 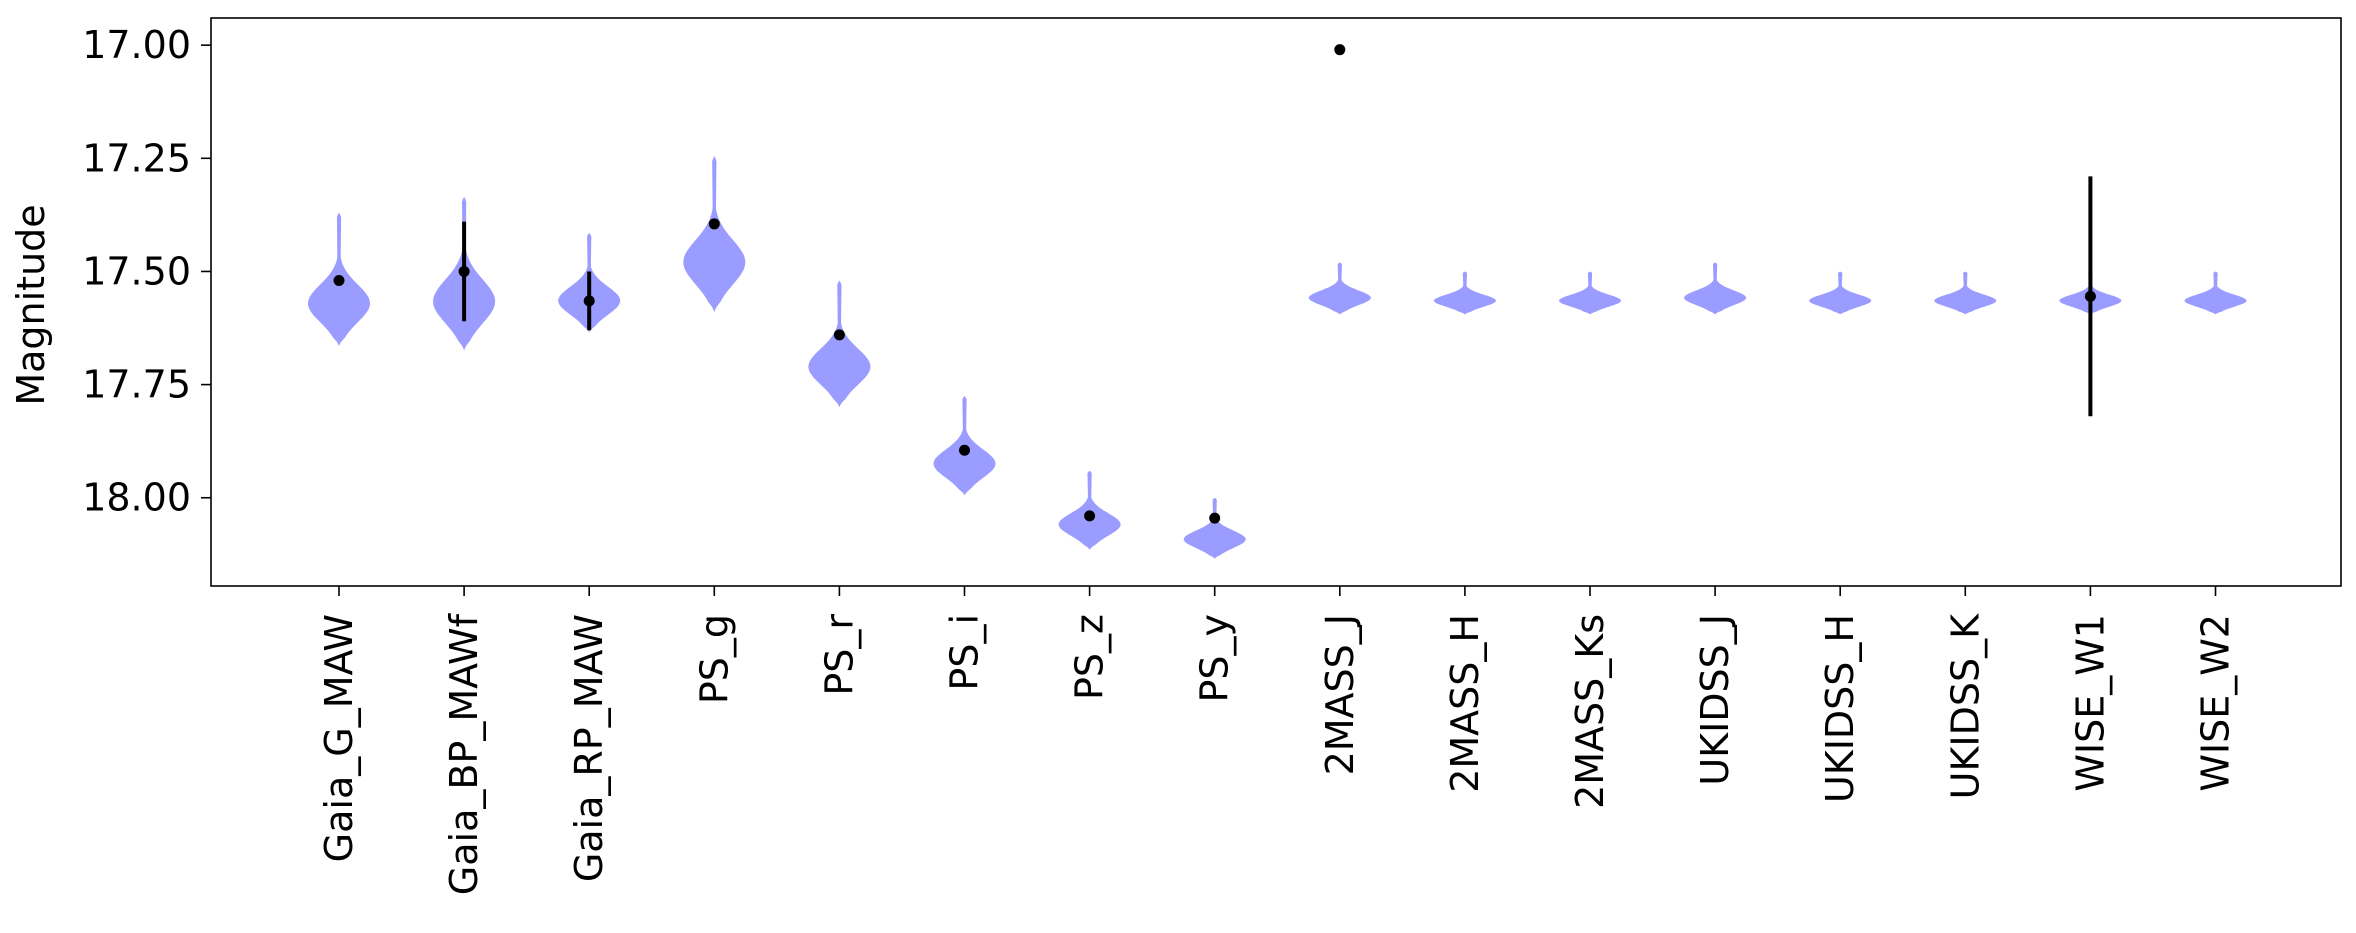 What do you see at coordinates (1215, 658) in the screenshot?
I see `x-tick-label: PS_y` at bounding box center [1215, 658].